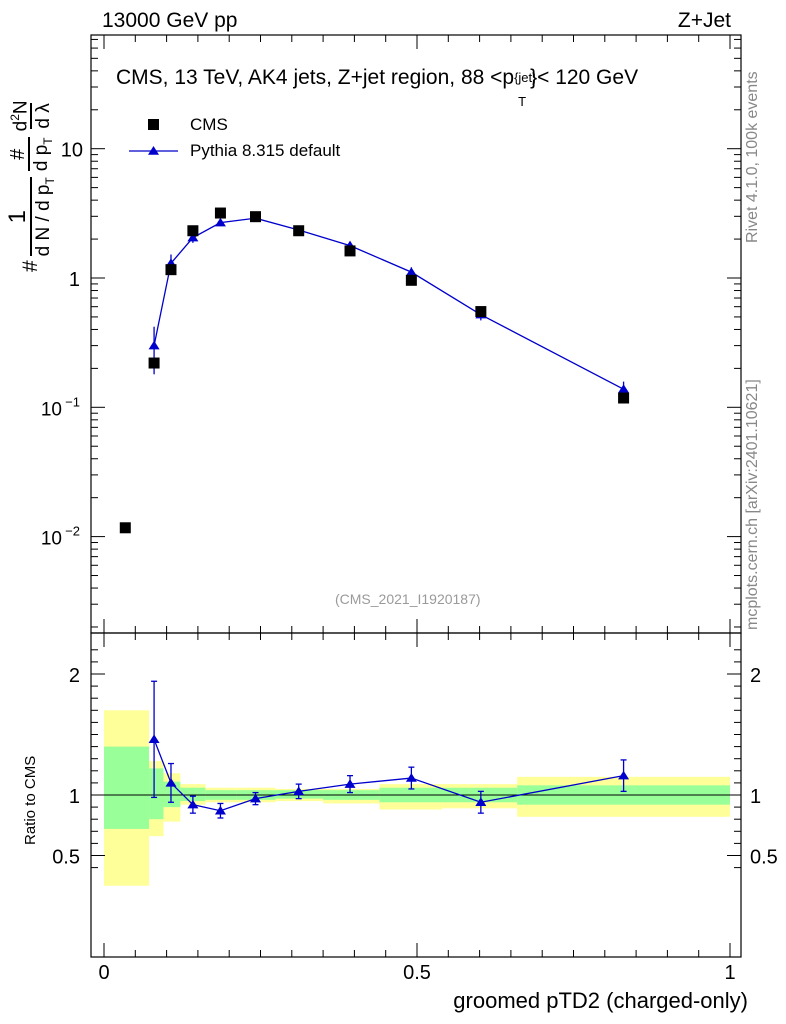 The image size is (786, 1024). What do you see at coordinates (74, 280) in the screenshot?
I see `y-tick-label: 1` at bounding box center [74, 280].